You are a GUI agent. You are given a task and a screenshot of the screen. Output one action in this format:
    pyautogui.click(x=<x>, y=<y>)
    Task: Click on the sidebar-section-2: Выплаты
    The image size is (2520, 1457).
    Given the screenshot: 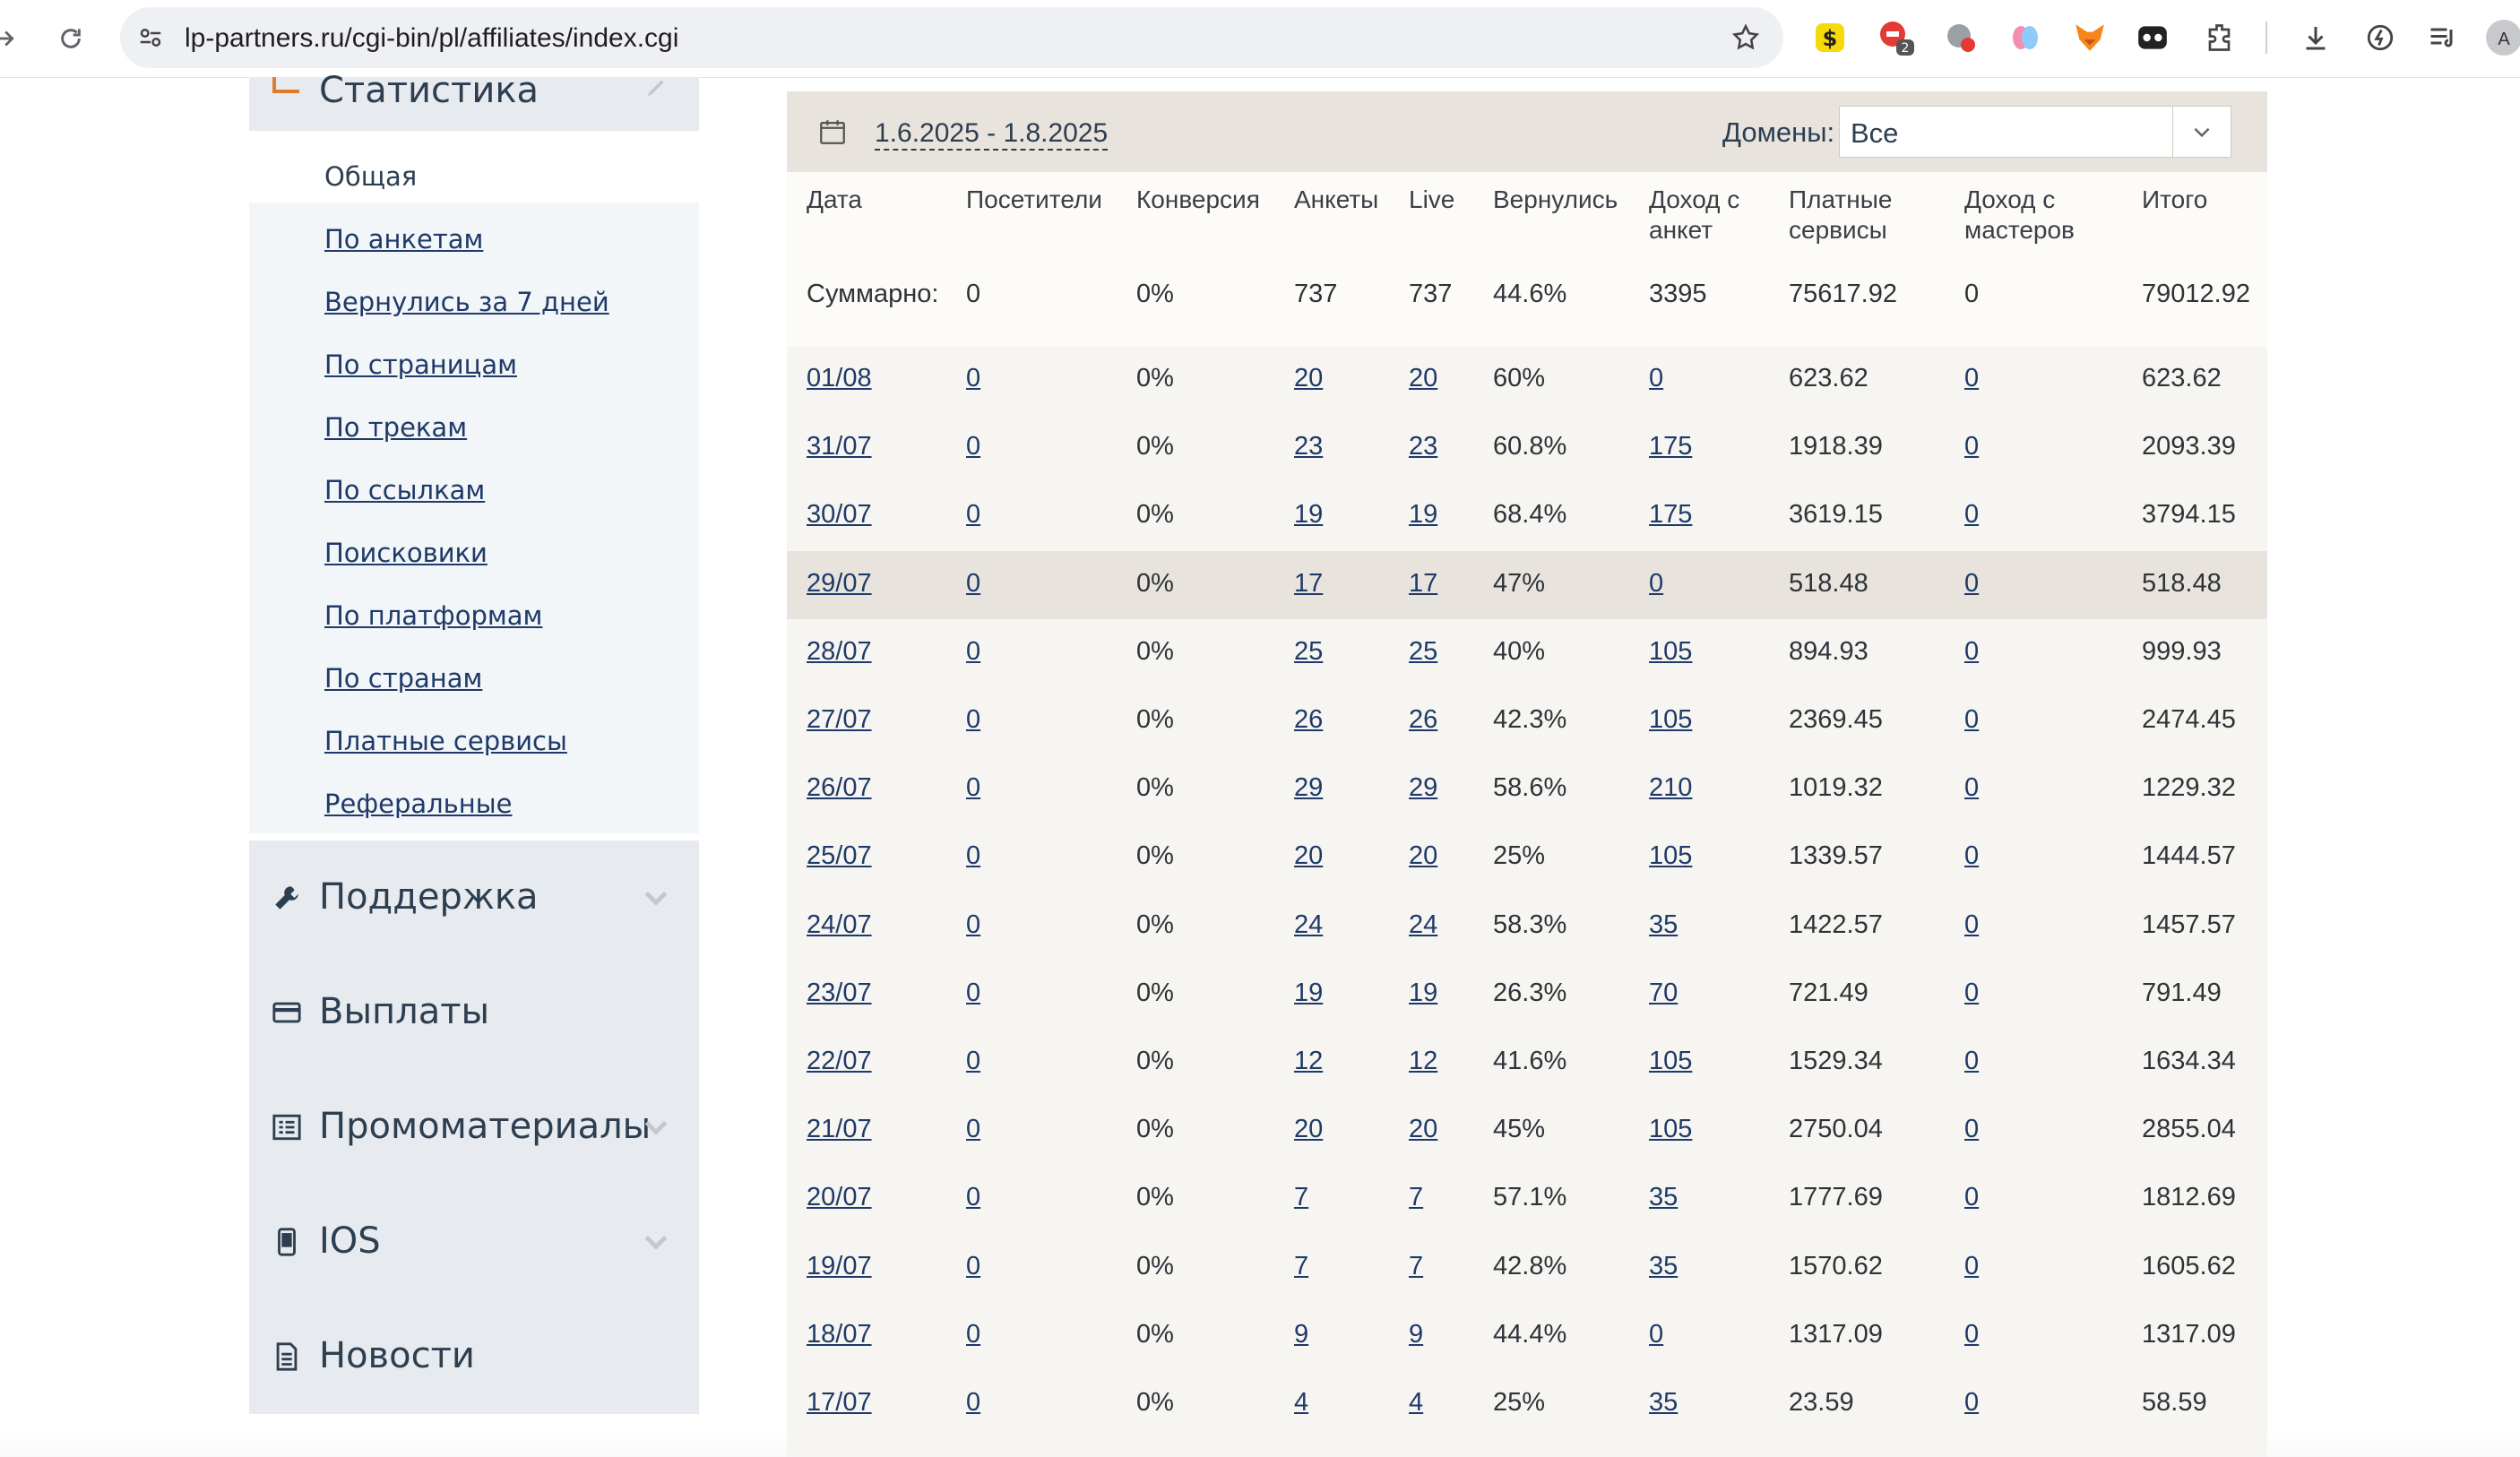 What is the action you would take?
    pyautogui.click(x=474, y=1012)
    